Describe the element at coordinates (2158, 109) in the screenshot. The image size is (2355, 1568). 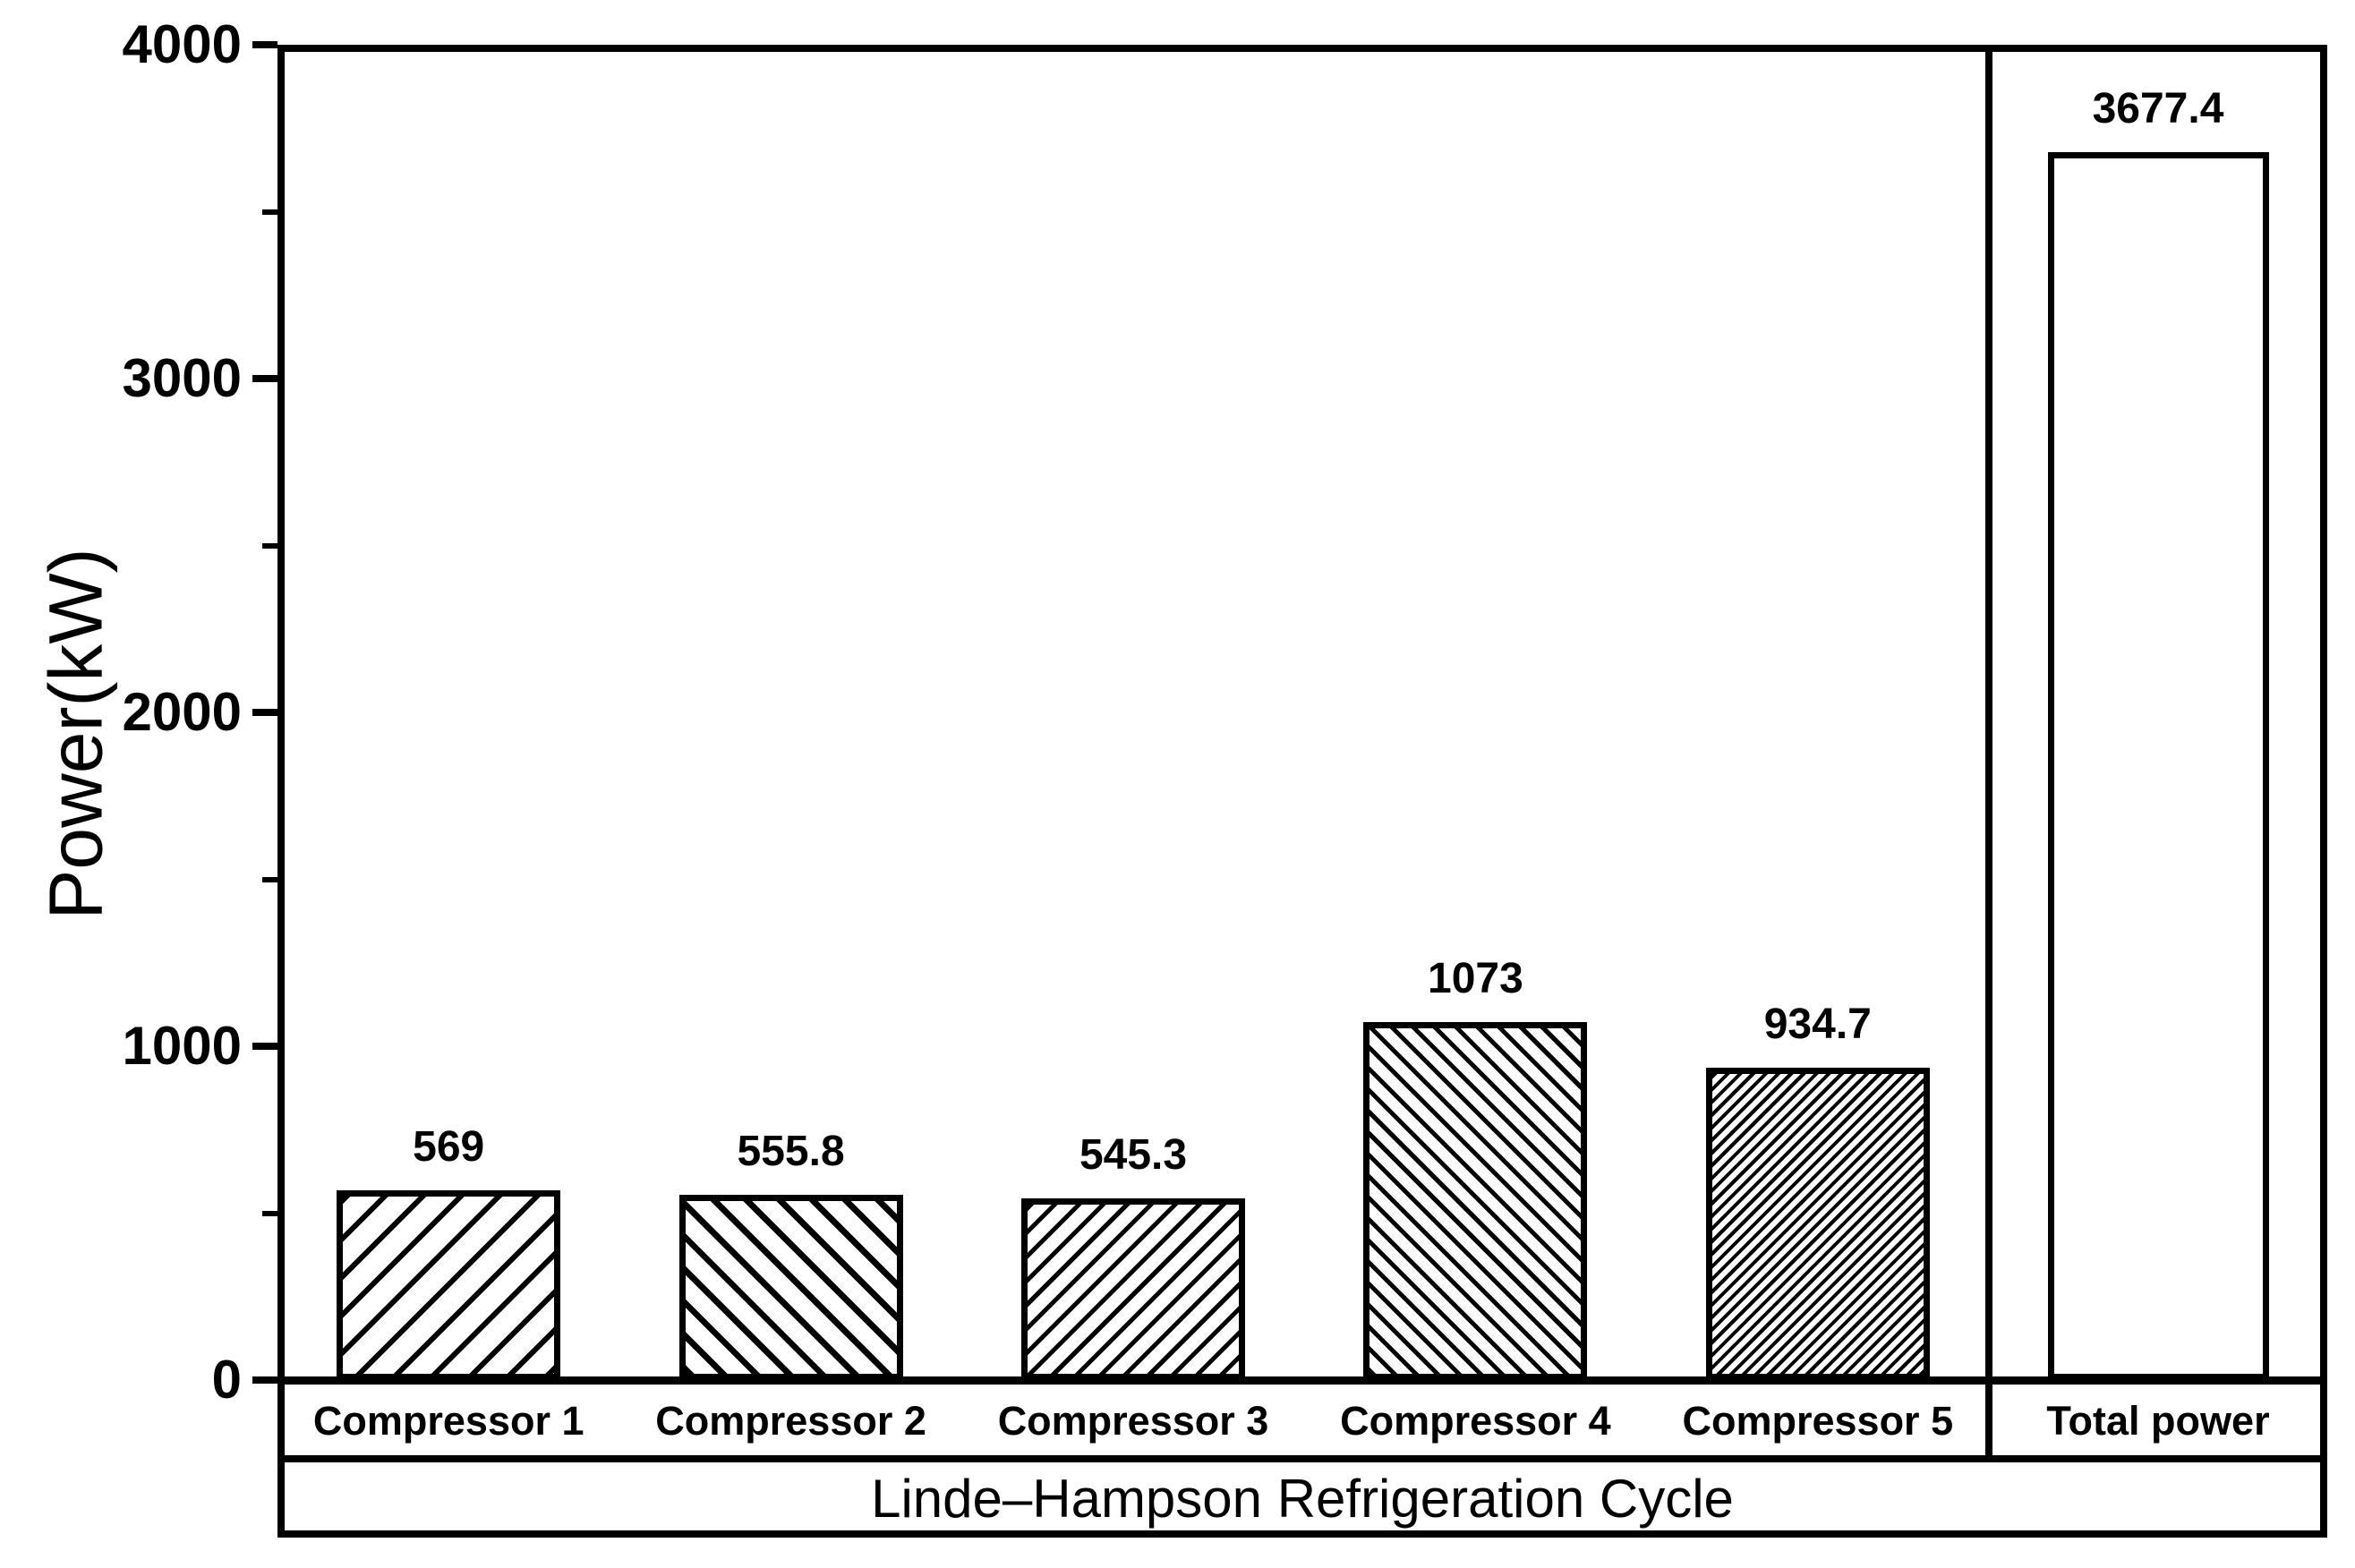
I see `bar-value-label-total-power: 3677.4` at that location.